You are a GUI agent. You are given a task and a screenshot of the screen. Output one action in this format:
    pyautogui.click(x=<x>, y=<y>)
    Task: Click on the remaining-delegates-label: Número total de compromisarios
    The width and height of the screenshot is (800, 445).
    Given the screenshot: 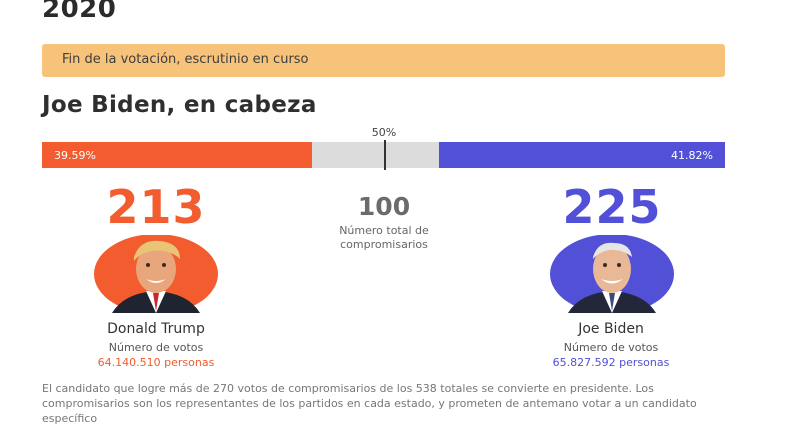 What is the action you would take?
    pyautogui.click(x=384, y=237)
    